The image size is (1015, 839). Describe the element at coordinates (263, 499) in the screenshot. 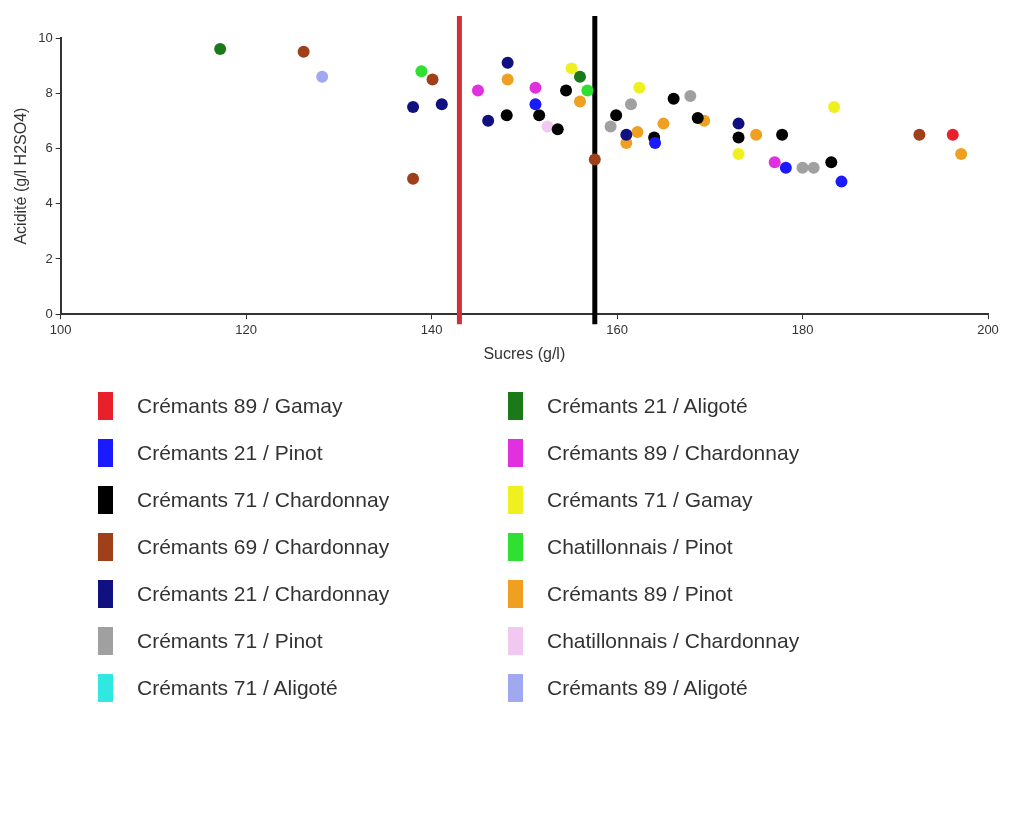

I see `legend-label: Crémants 71 / Chardonnay` at that location.